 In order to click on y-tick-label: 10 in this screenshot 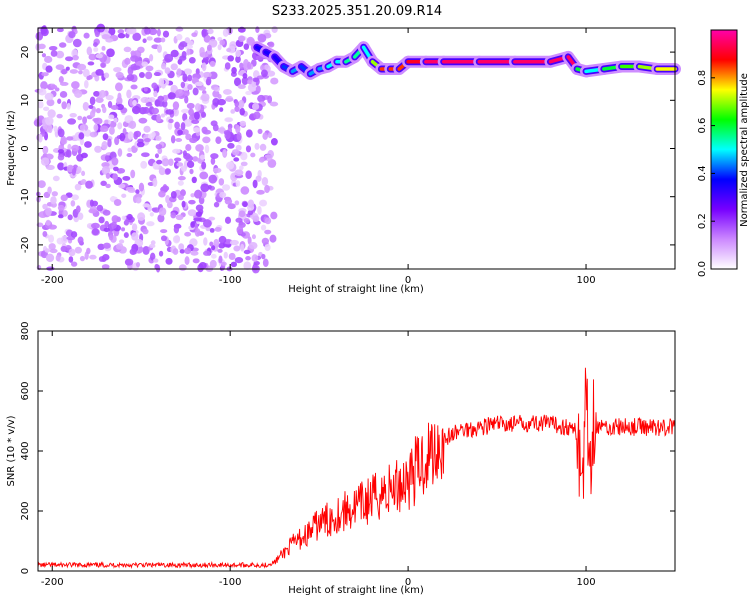, I will do `click(25, 100)`.